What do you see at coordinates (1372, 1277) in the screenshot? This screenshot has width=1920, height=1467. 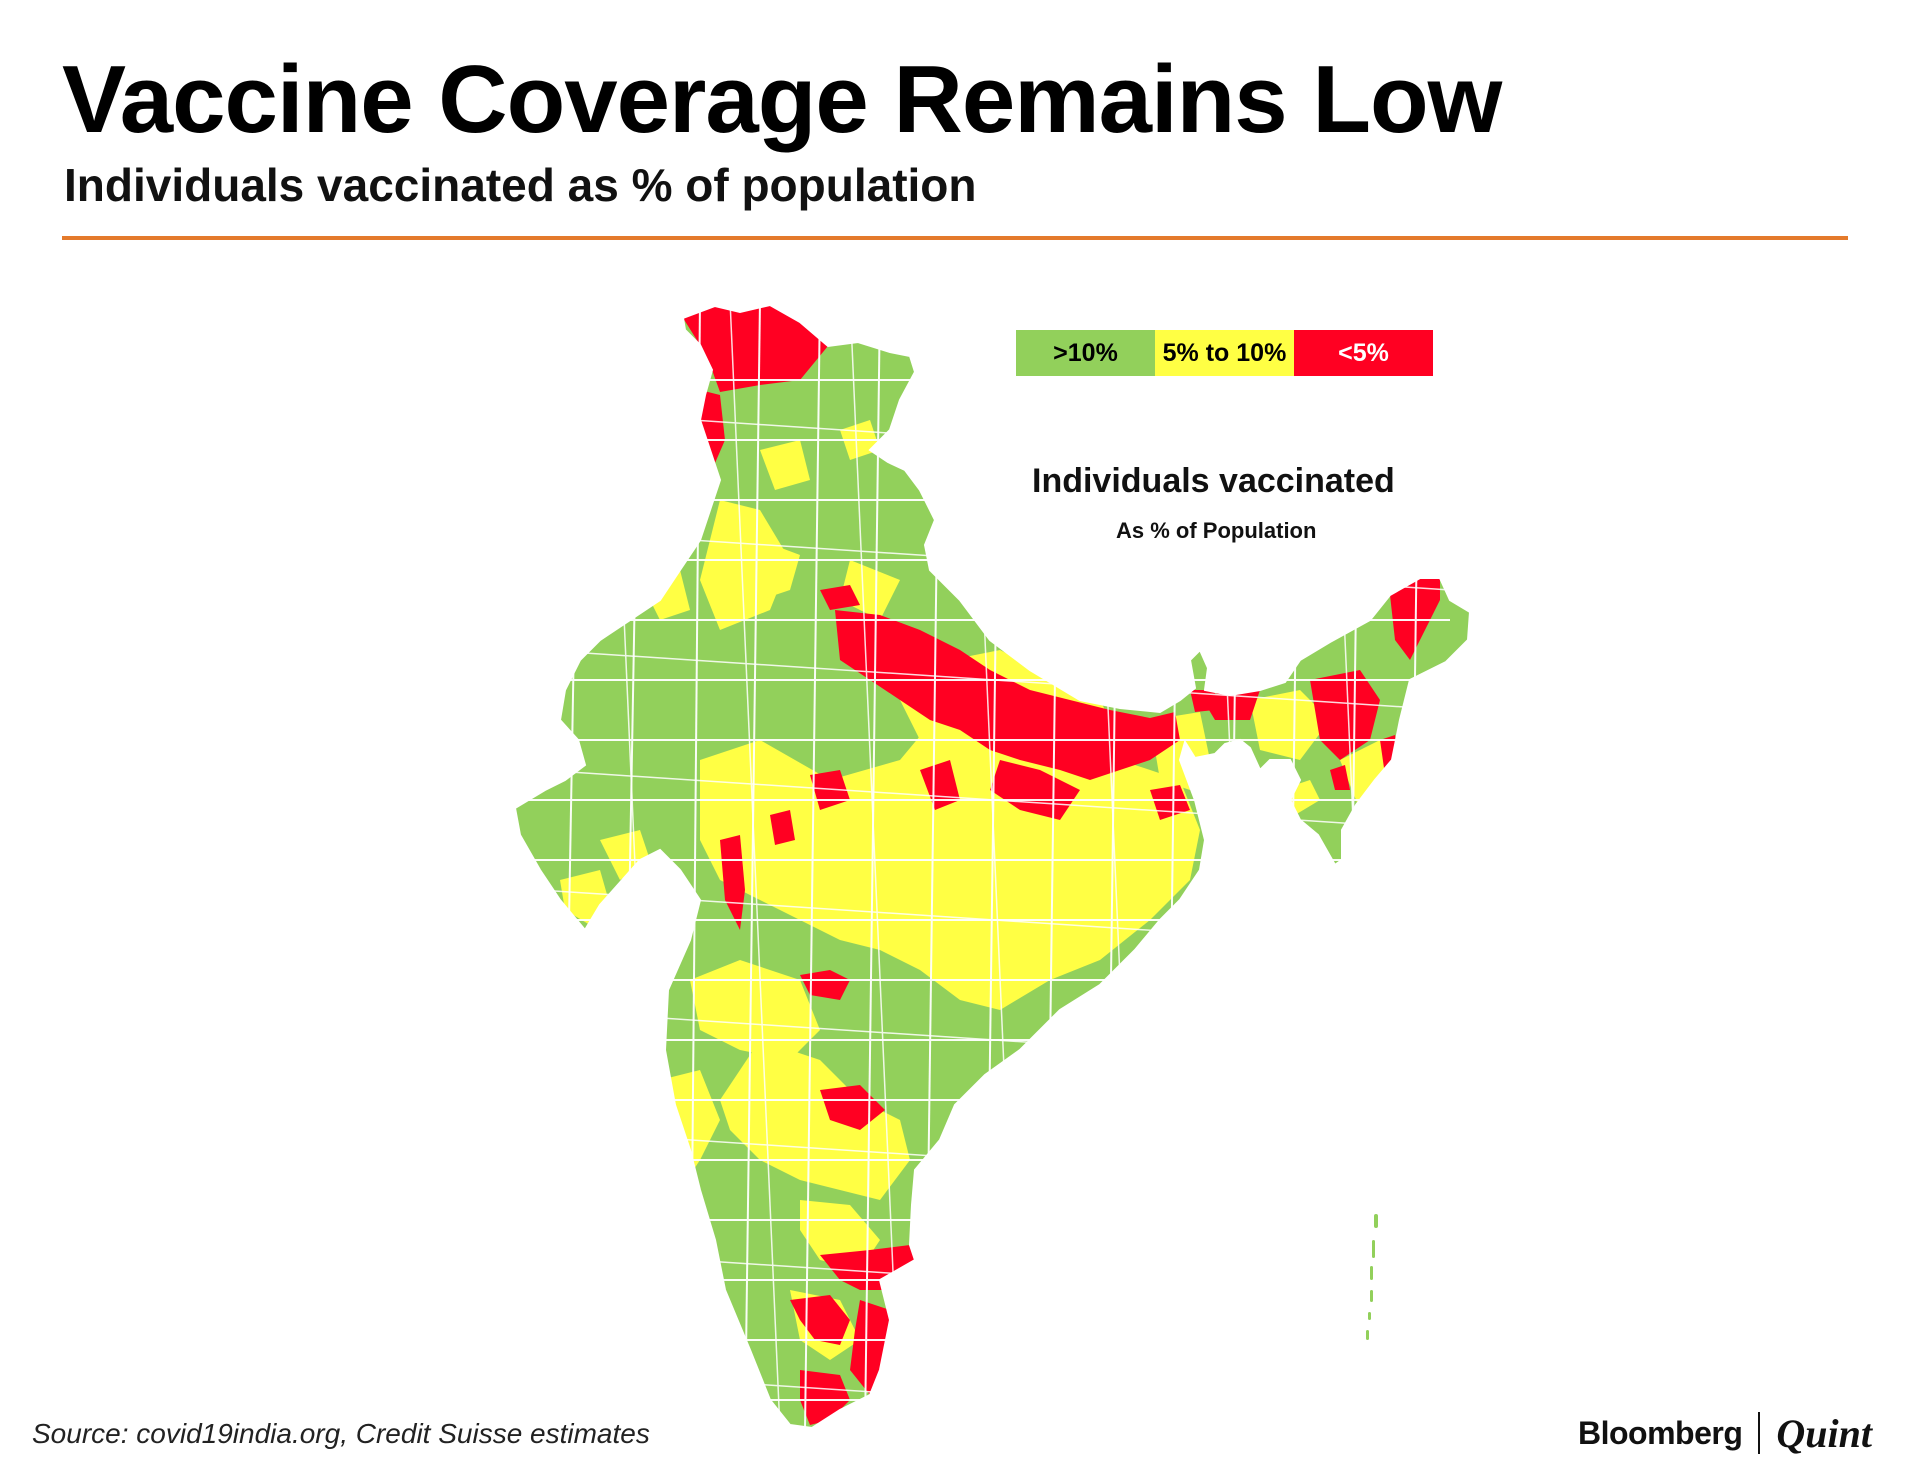 I see `island-districts` at bounding box center [1372, 1277].